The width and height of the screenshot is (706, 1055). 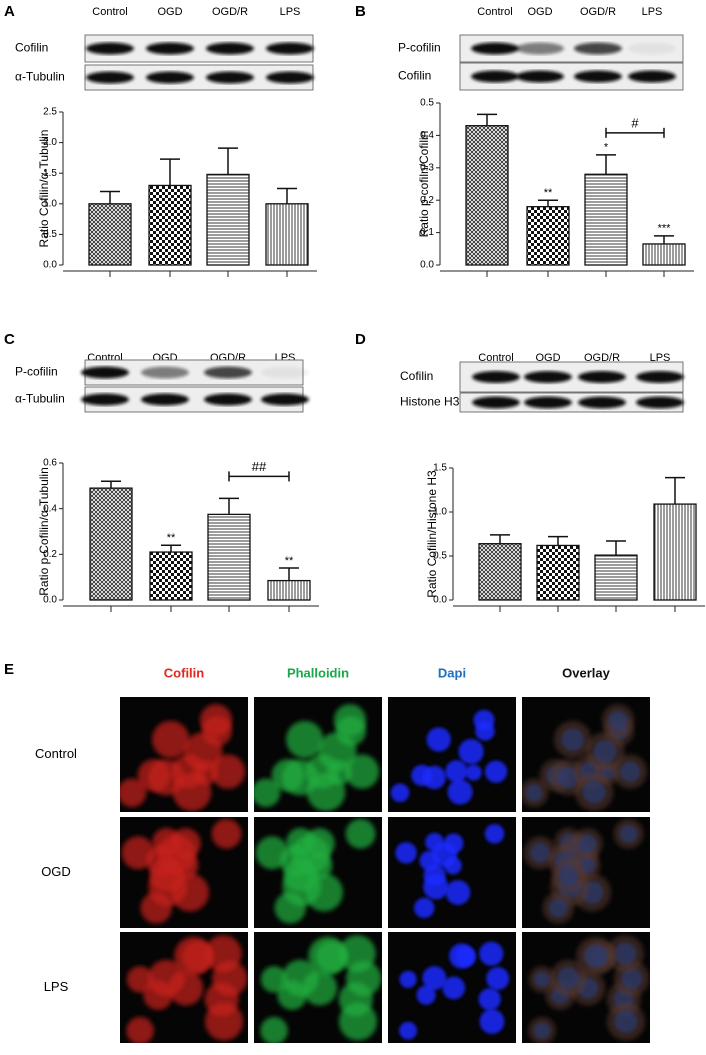 What do you see at coordinates (259, 466) in the screenshot?
I see `bracket-label: ##` at bounding box center [259, 466].